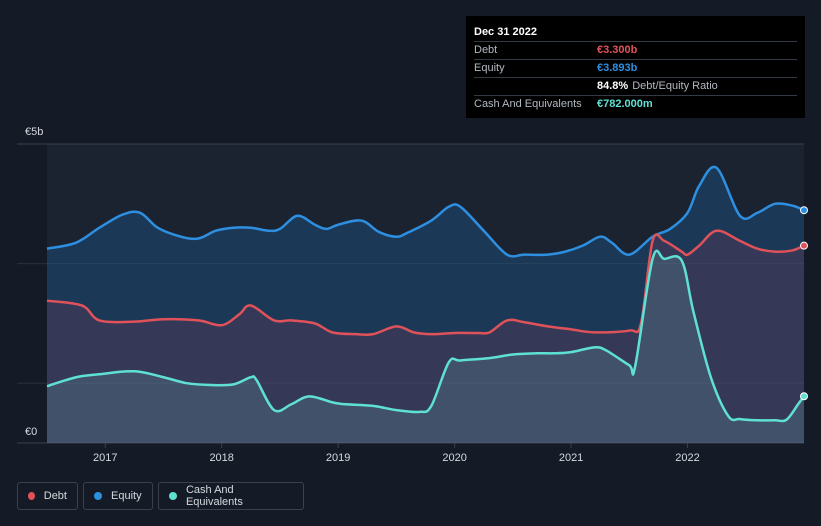  I want to click on legend-debt: Debt, so click(47, 496).